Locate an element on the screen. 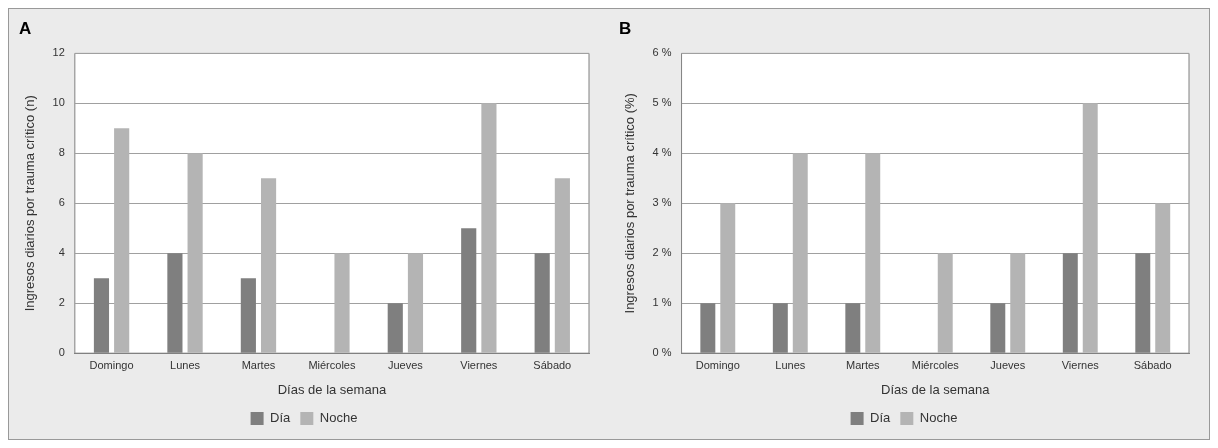 The image size is (1218, 448). y-tick-label: 2 % is located at coordinates (662, 252).